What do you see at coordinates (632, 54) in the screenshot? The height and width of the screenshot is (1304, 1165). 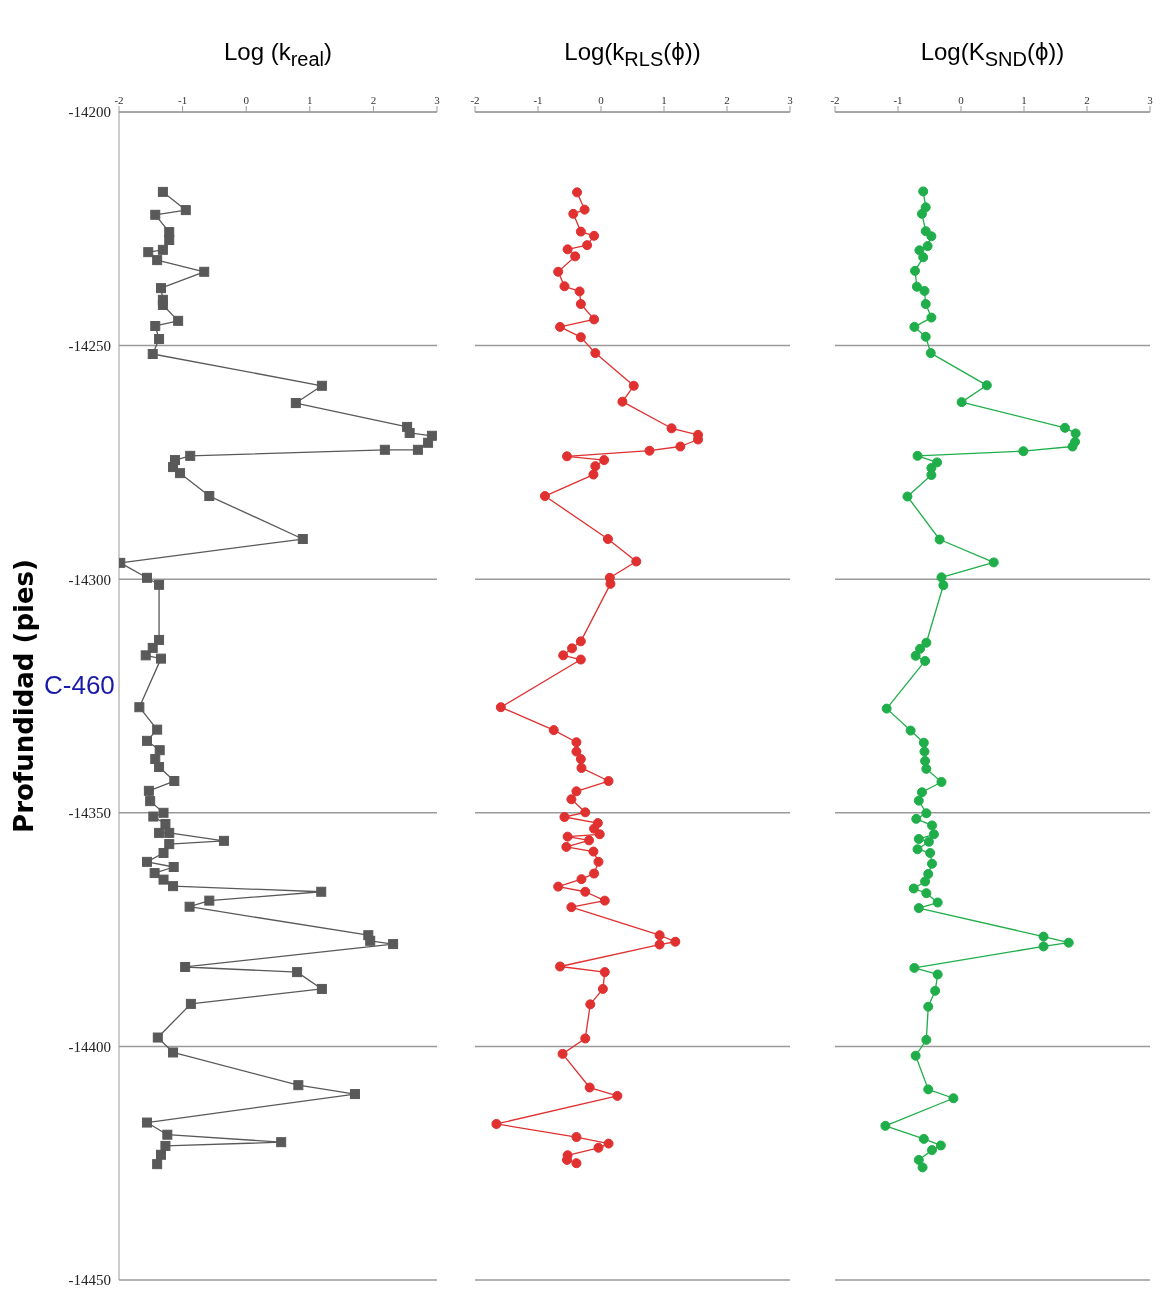 I see `chart-title: Log(k$_{RLS}$(ϕ))` at bounding box center [632, 54].